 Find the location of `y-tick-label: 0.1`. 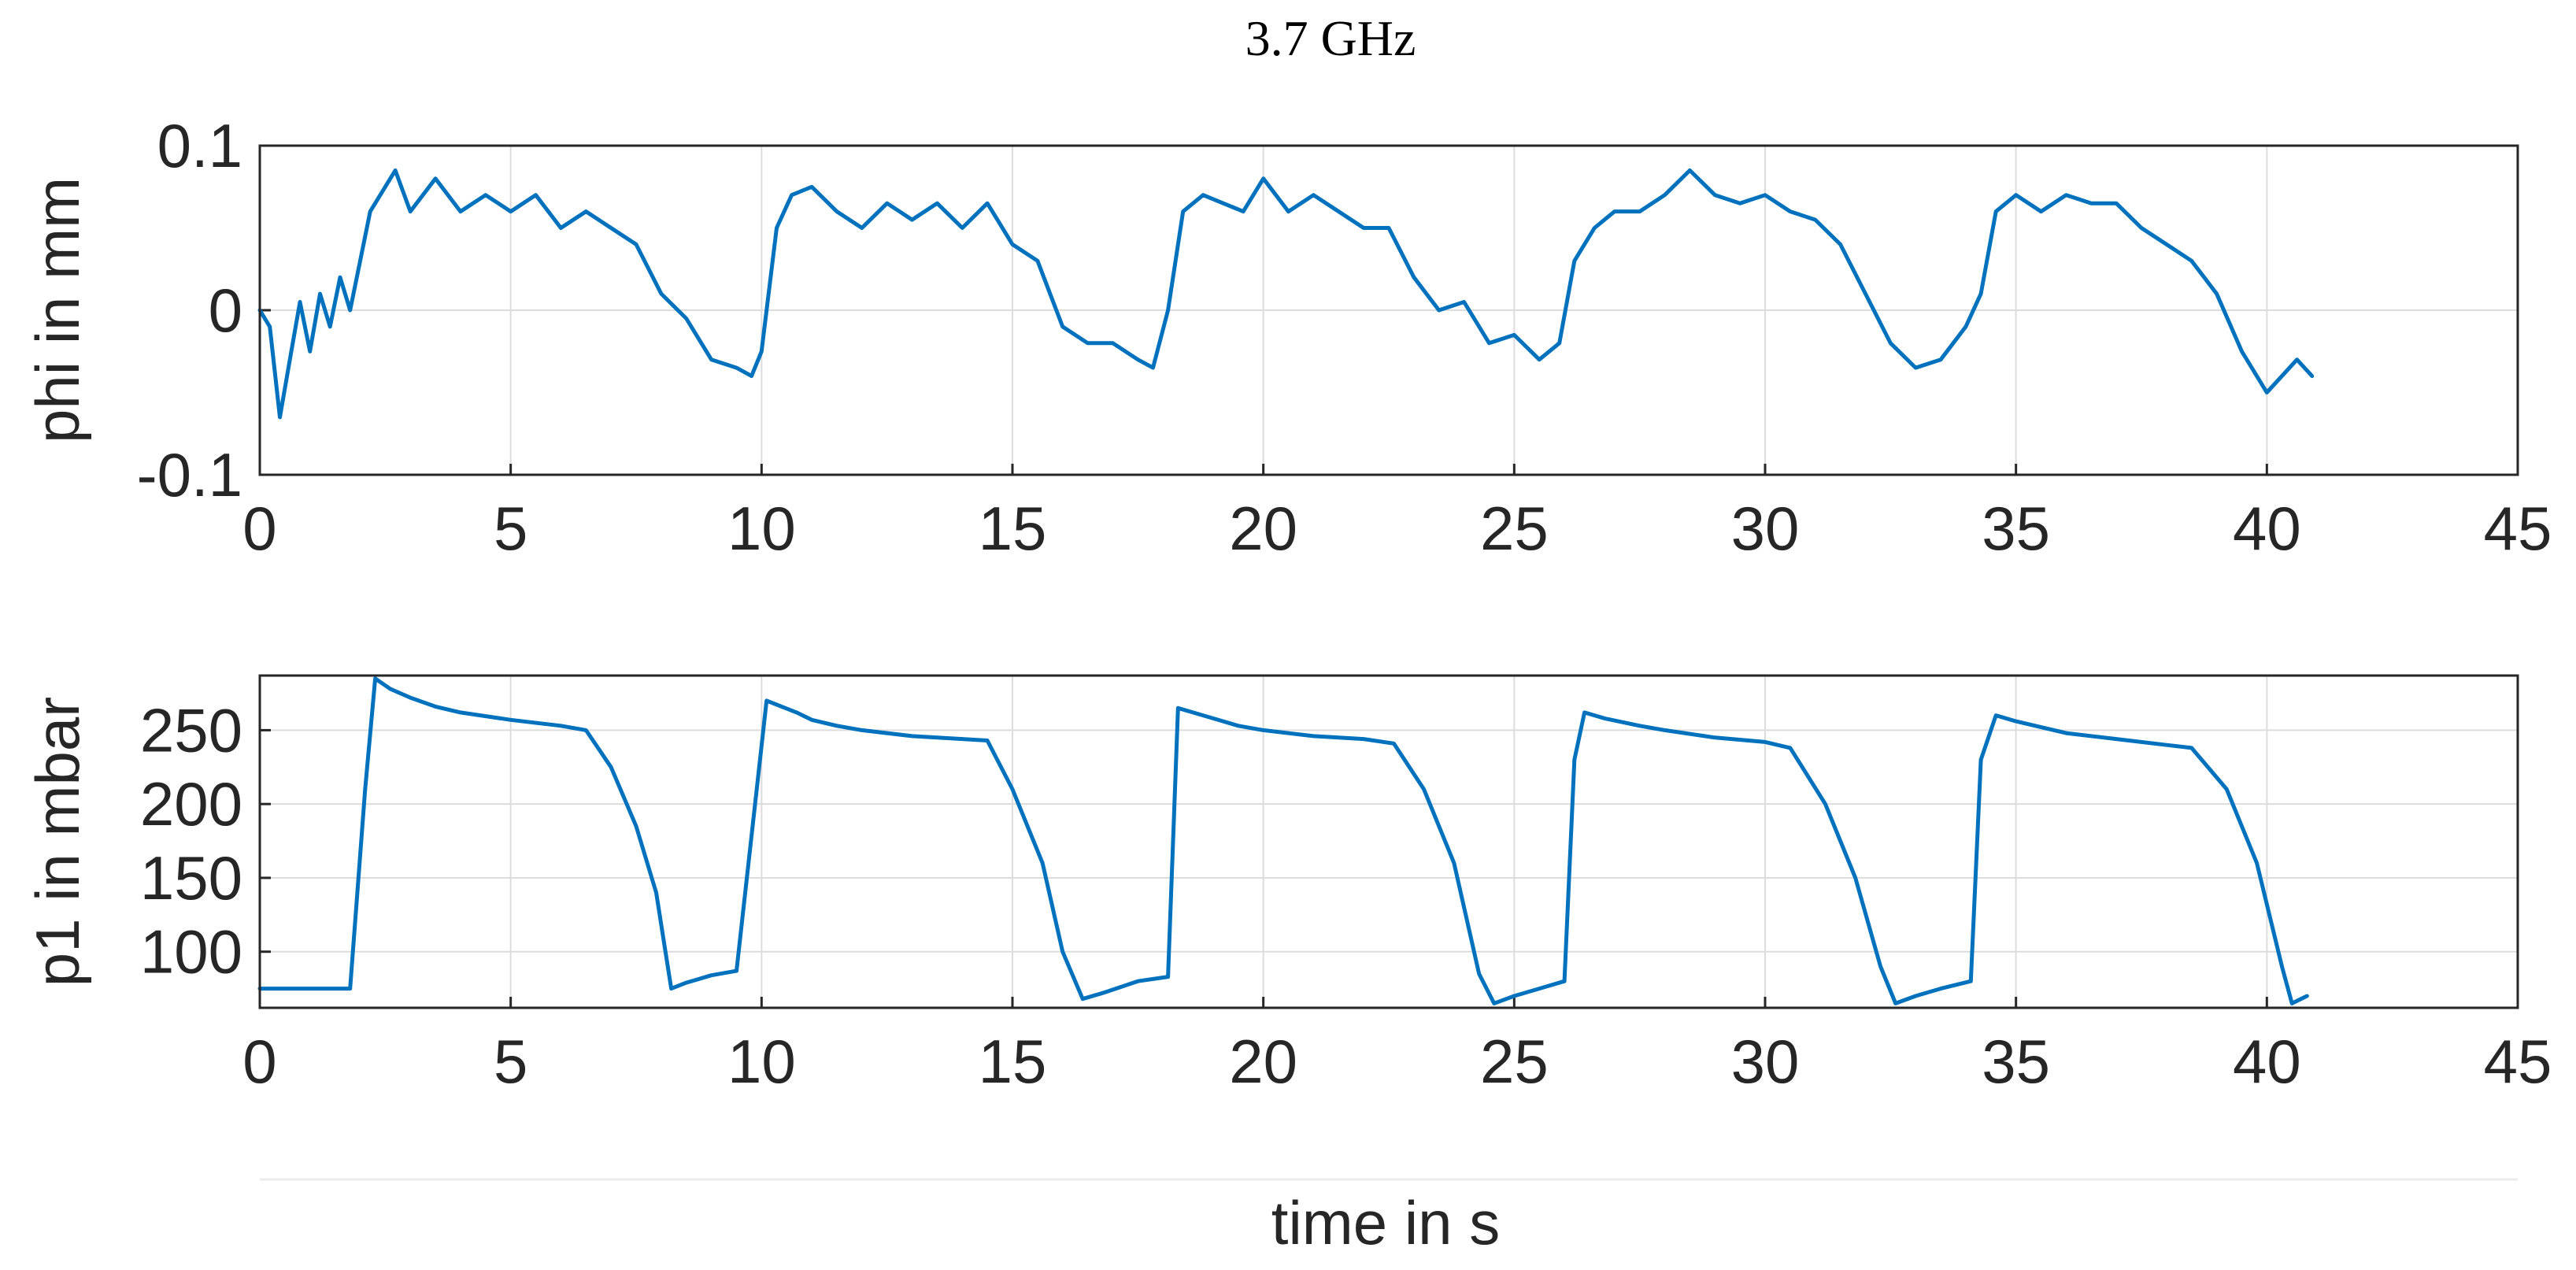

y-tick-label: 0.1 is located at coordinates (199, 145).